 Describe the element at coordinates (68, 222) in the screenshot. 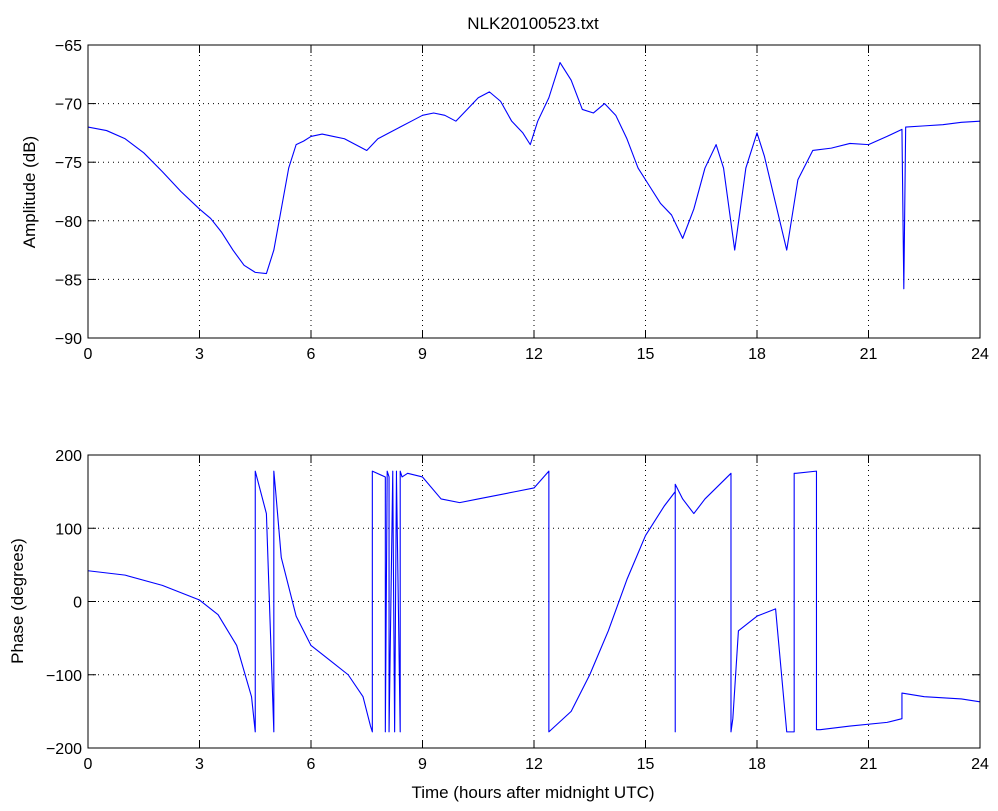

I see `amplitude-y-tick-label: −80` at that location.